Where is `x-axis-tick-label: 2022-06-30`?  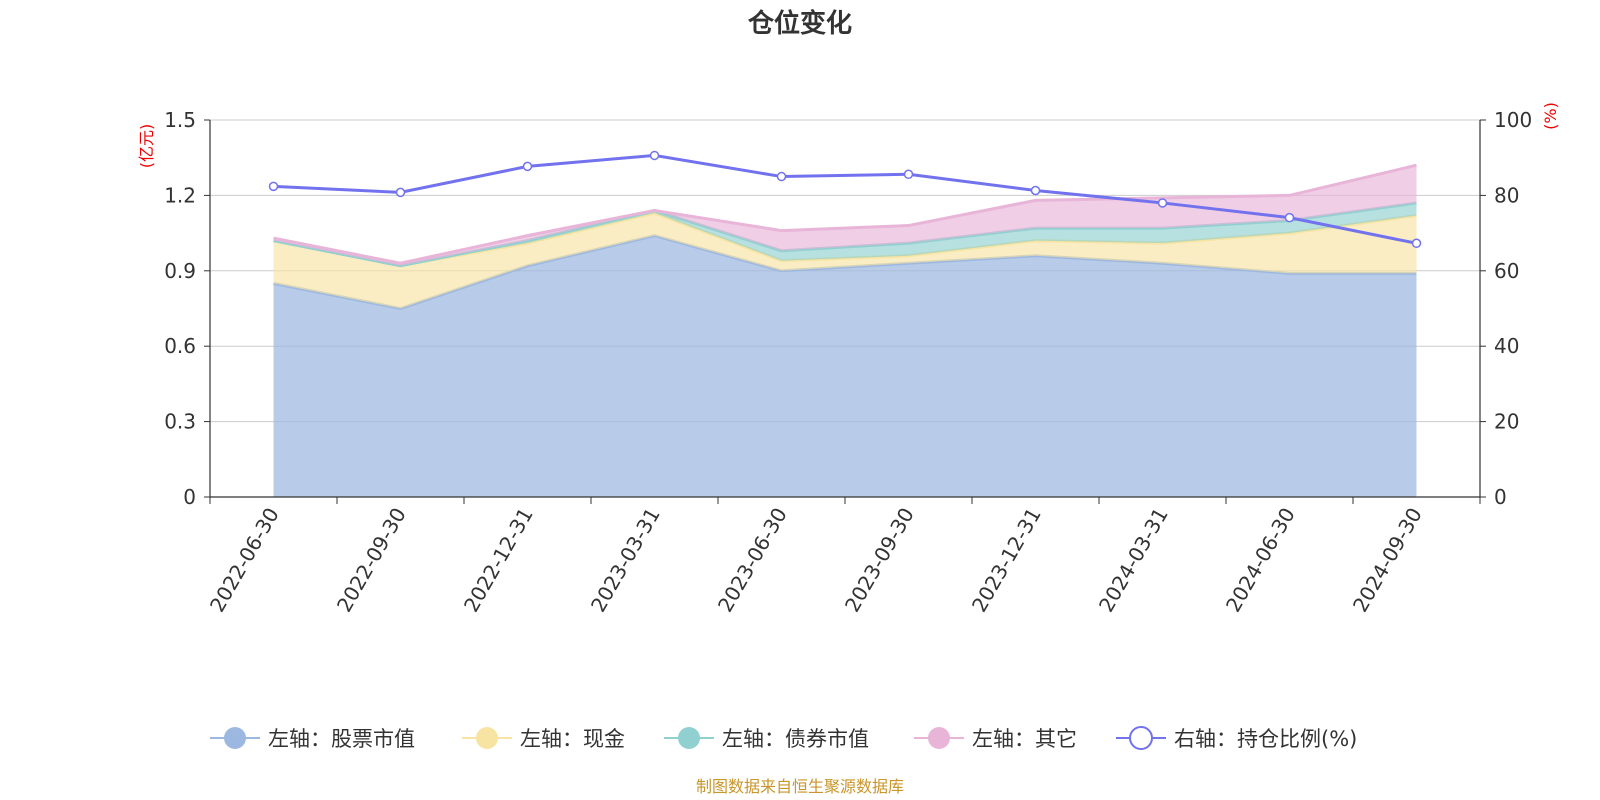 x-axis-tick-label: 2022-06-30 is located at coordinates (244, 560).